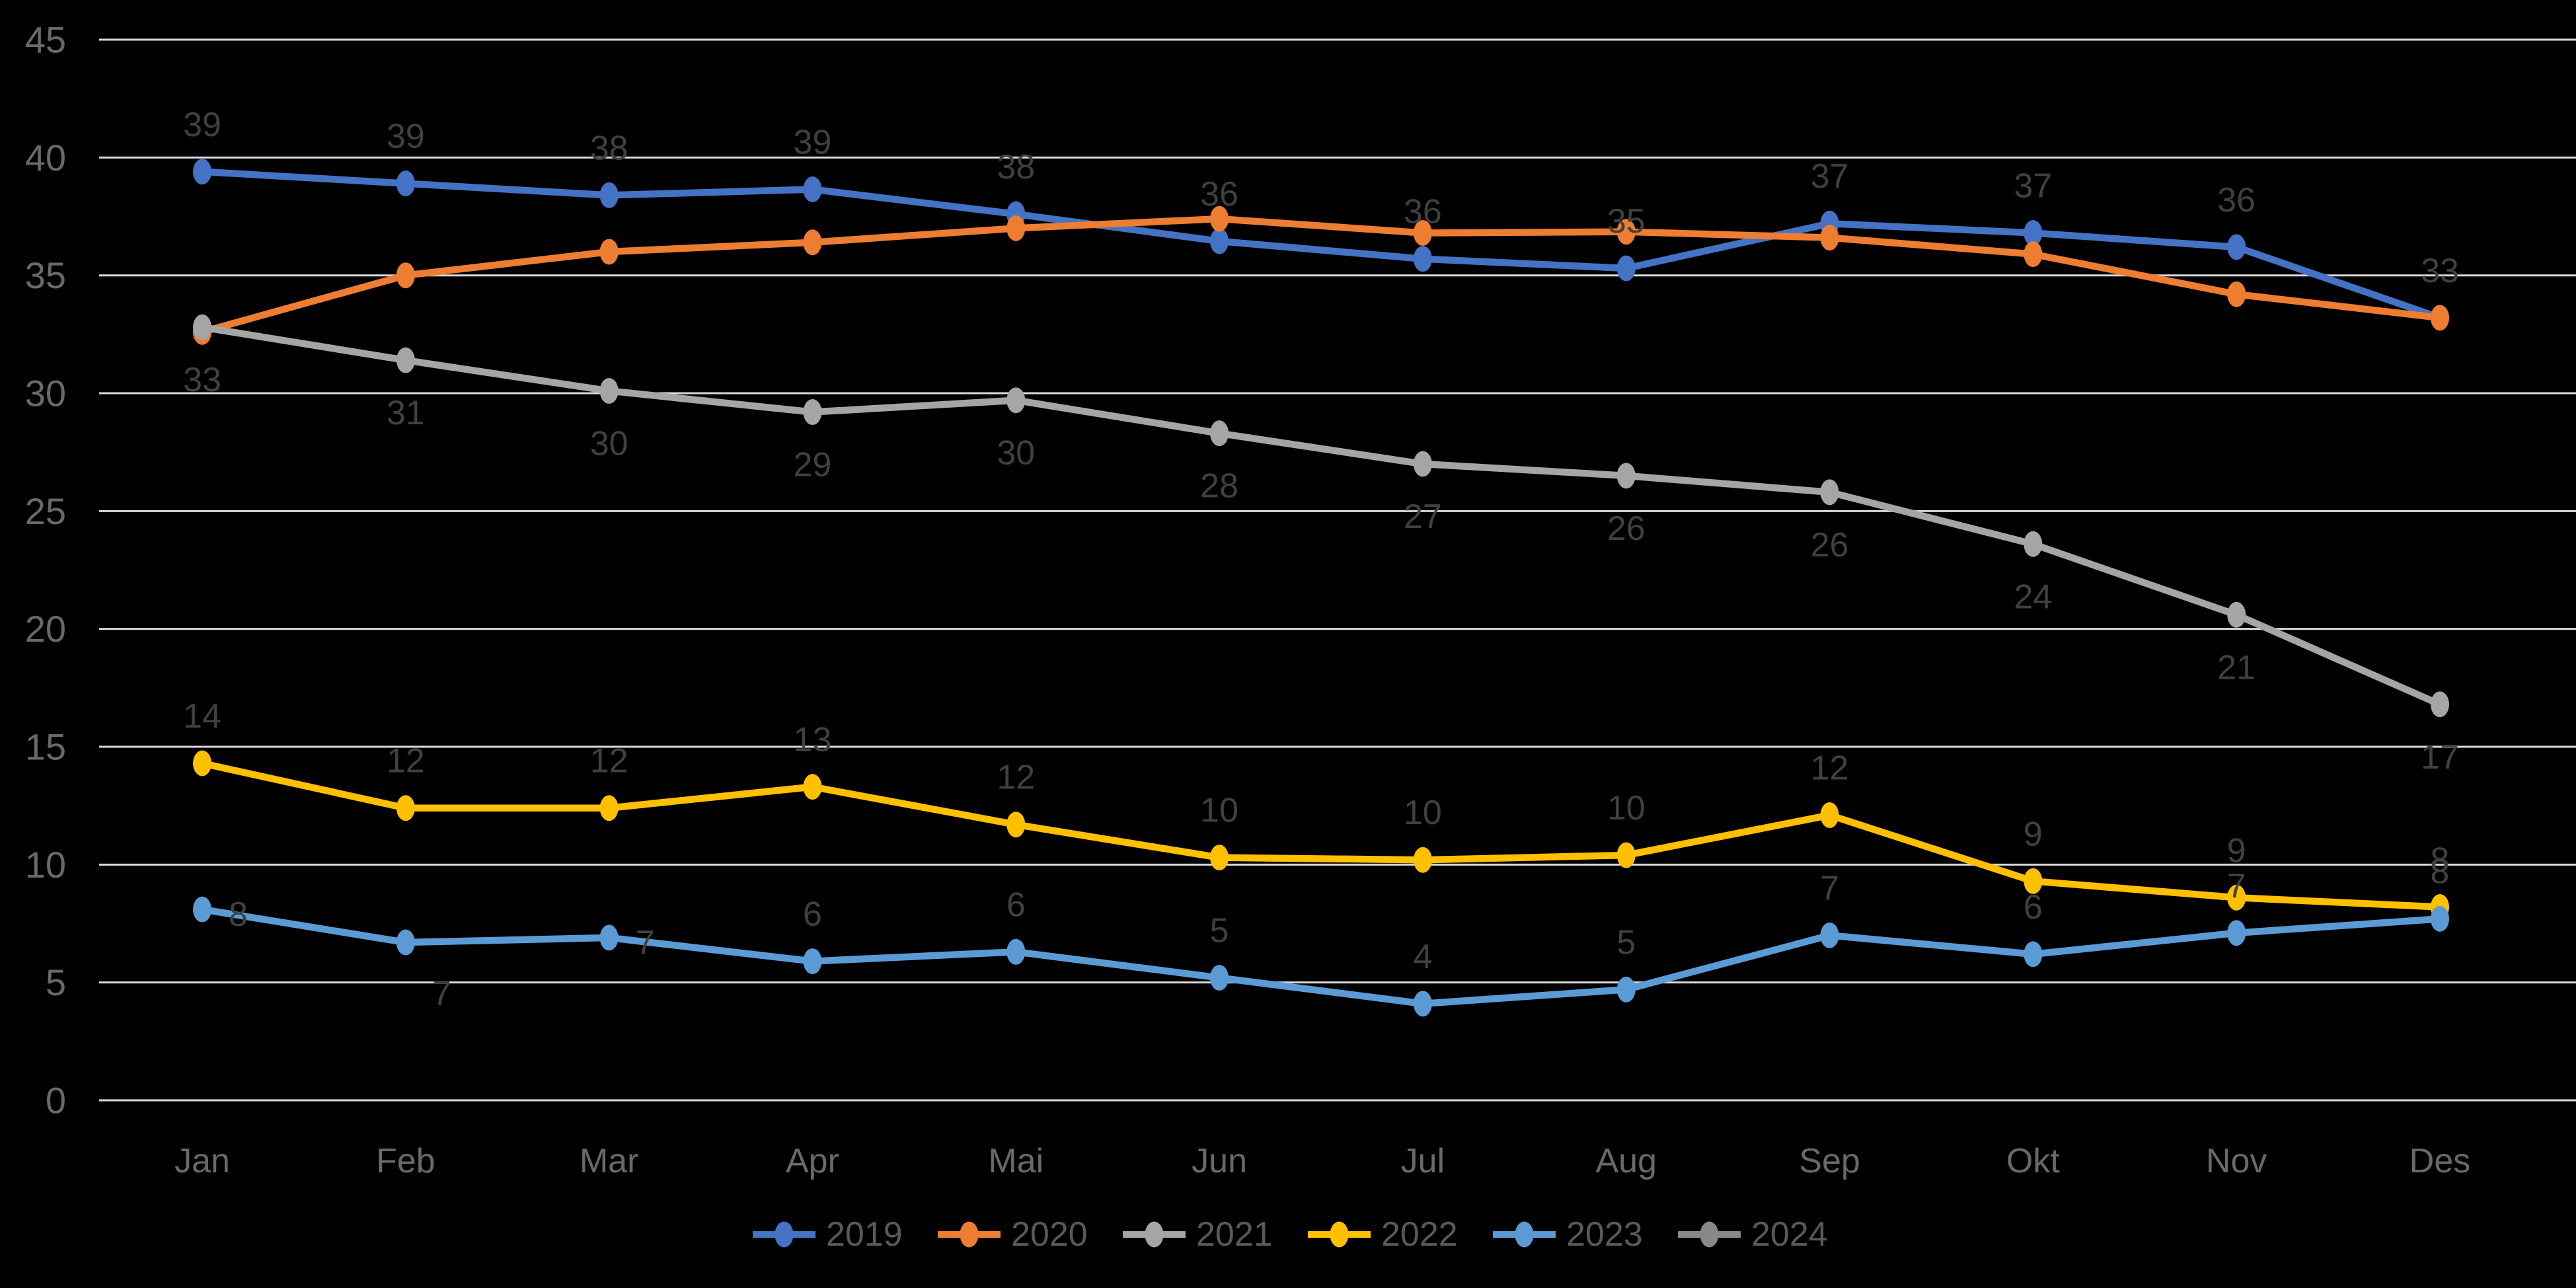 The height and width of the screenshot is (1288, 2576). What do you see at coordinates (1322, 1161) in the screenshot?
I see `x-axis-labels: Jan Feb Mar Apr Mai Jun Jul Aug Sep Okt Nov Des` at bounding box center [1322, 1161].